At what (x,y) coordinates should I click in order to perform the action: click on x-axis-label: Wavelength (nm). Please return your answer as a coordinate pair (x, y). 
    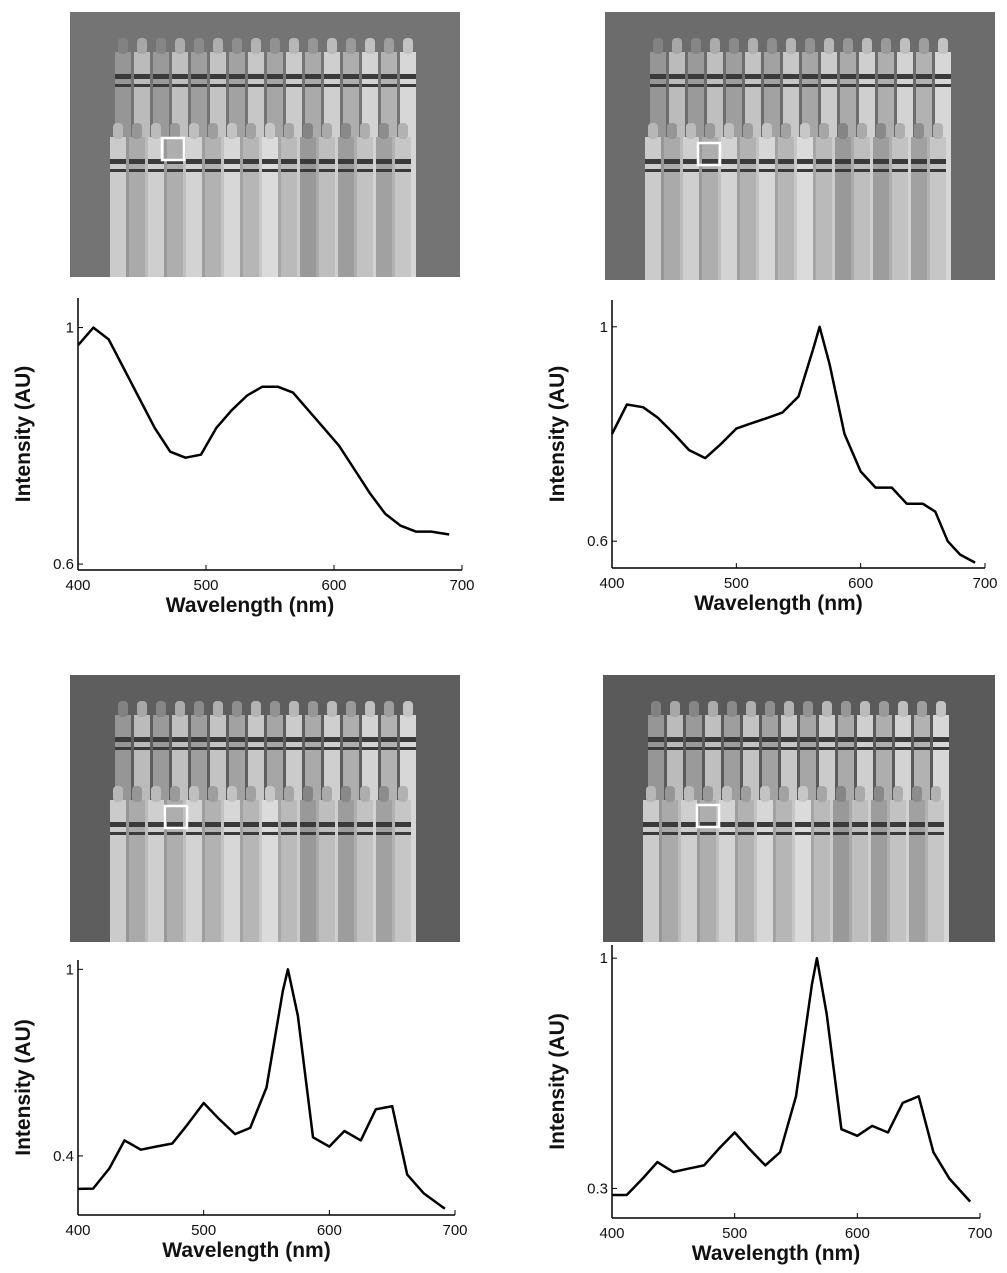
    Looking at the image, I should click on (778, 603).